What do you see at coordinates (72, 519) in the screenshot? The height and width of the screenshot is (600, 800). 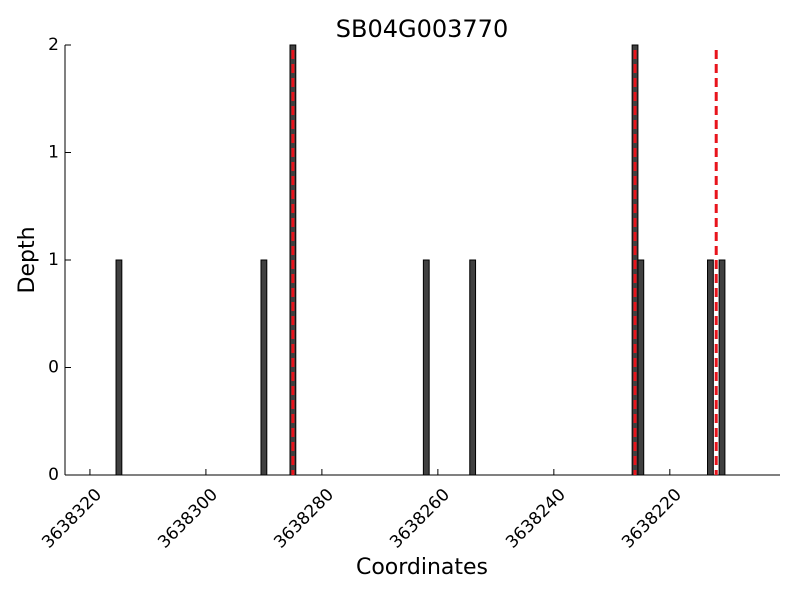 I see `x-tick-label: 3638320` at bounding box center [72, 519].